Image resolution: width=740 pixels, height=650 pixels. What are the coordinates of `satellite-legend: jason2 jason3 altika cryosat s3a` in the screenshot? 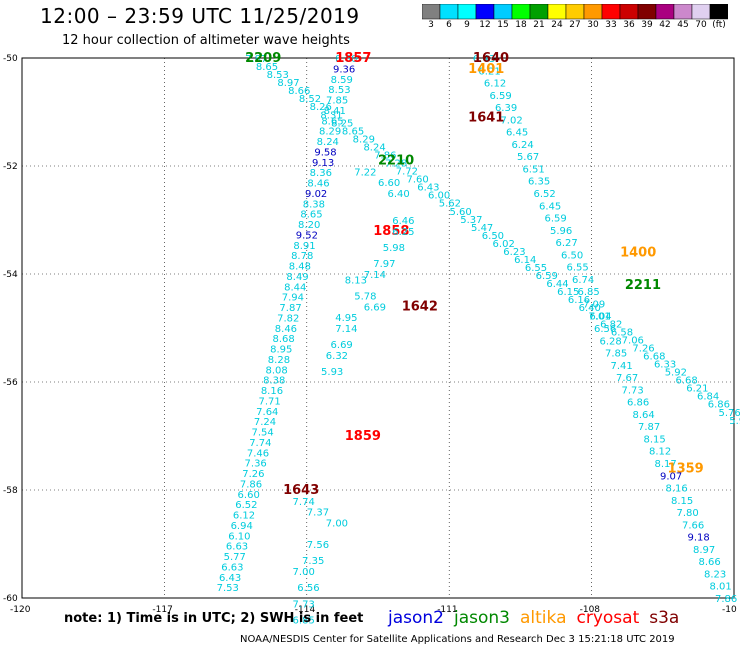 It's located at (538, 618).